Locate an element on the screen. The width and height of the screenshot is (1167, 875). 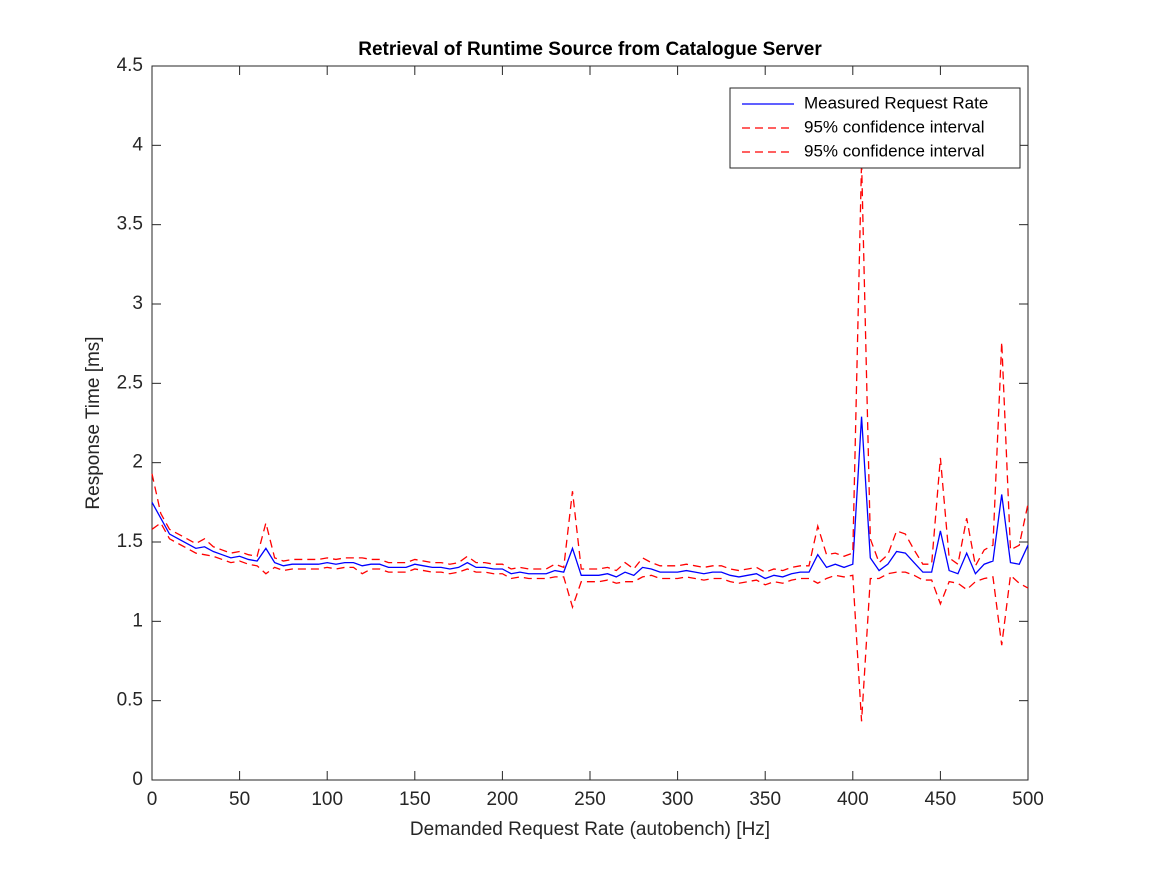
x-tick-label: 50 is located at coordinates (239, 799).